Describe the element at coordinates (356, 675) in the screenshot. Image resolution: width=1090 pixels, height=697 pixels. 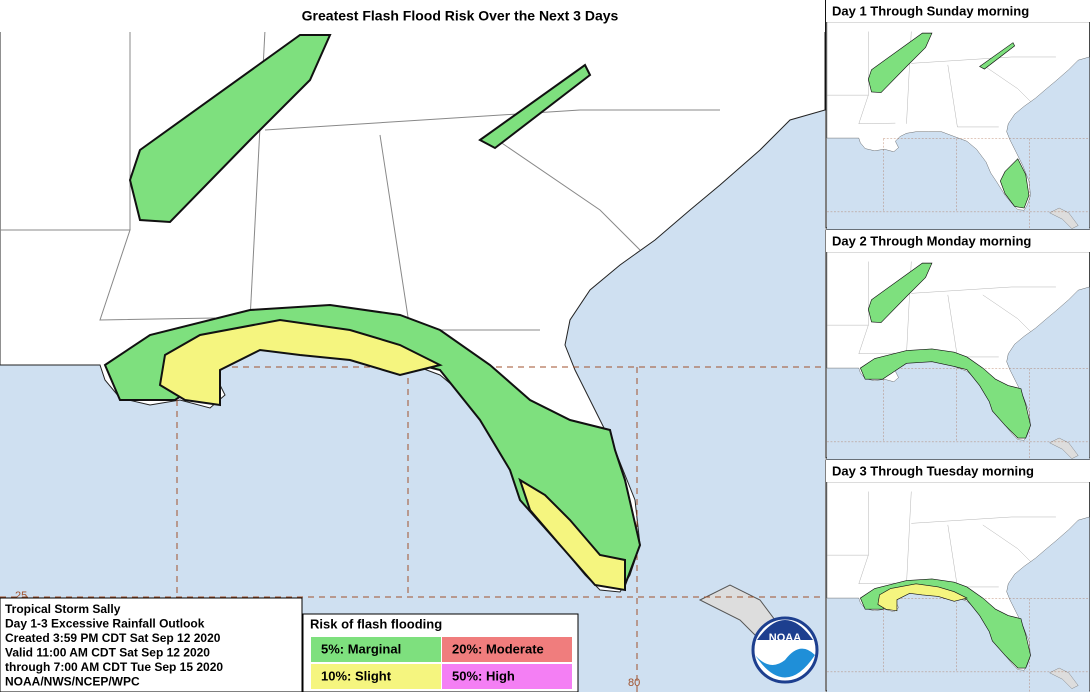
I see `legend-label: 10%: Slight` at that location.